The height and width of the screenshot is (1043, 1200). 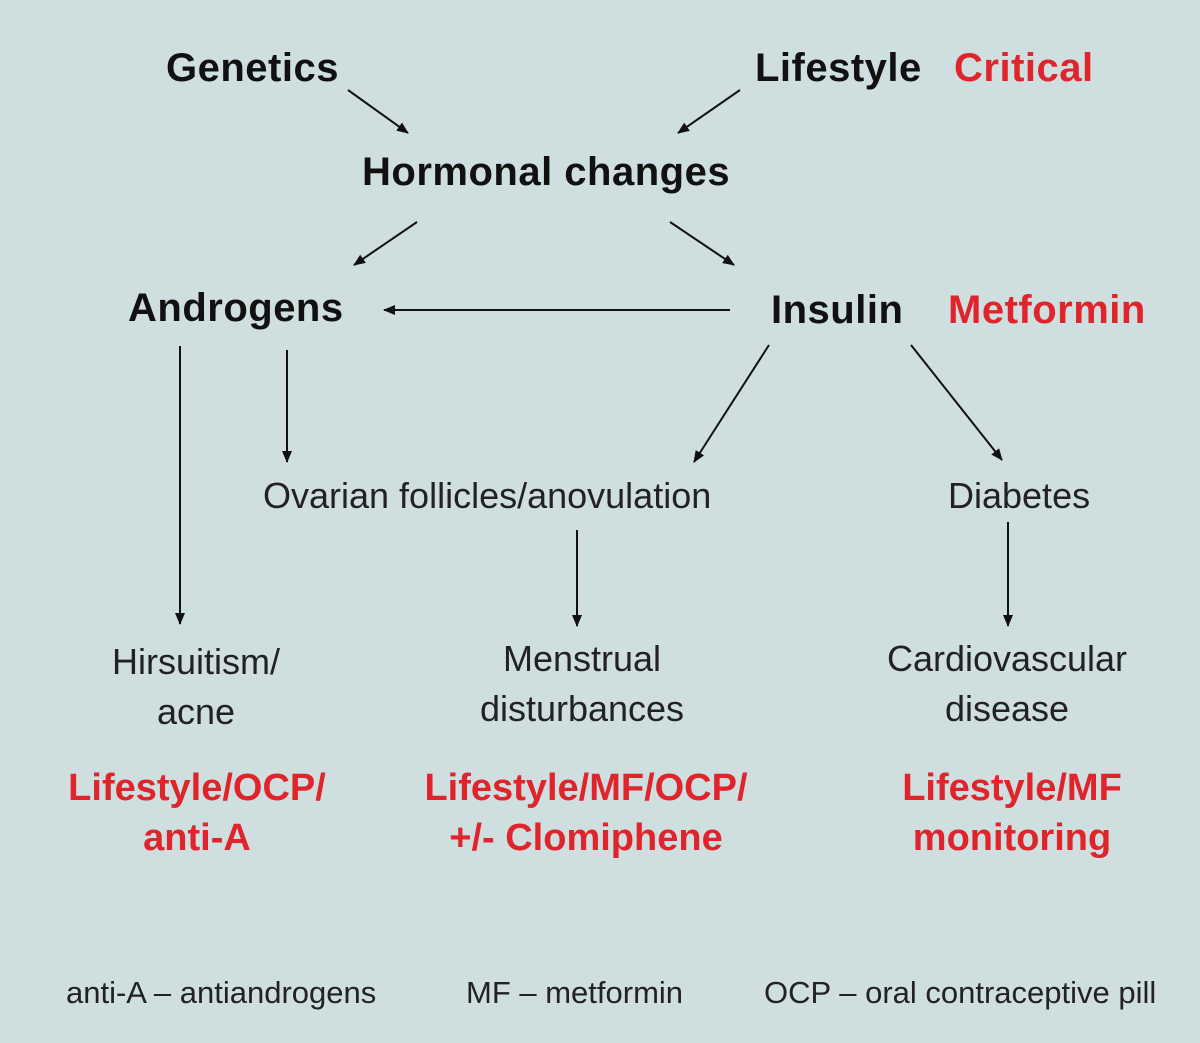 I want to click on legend-mf: MF – metformin, so click(x=575, y=992).